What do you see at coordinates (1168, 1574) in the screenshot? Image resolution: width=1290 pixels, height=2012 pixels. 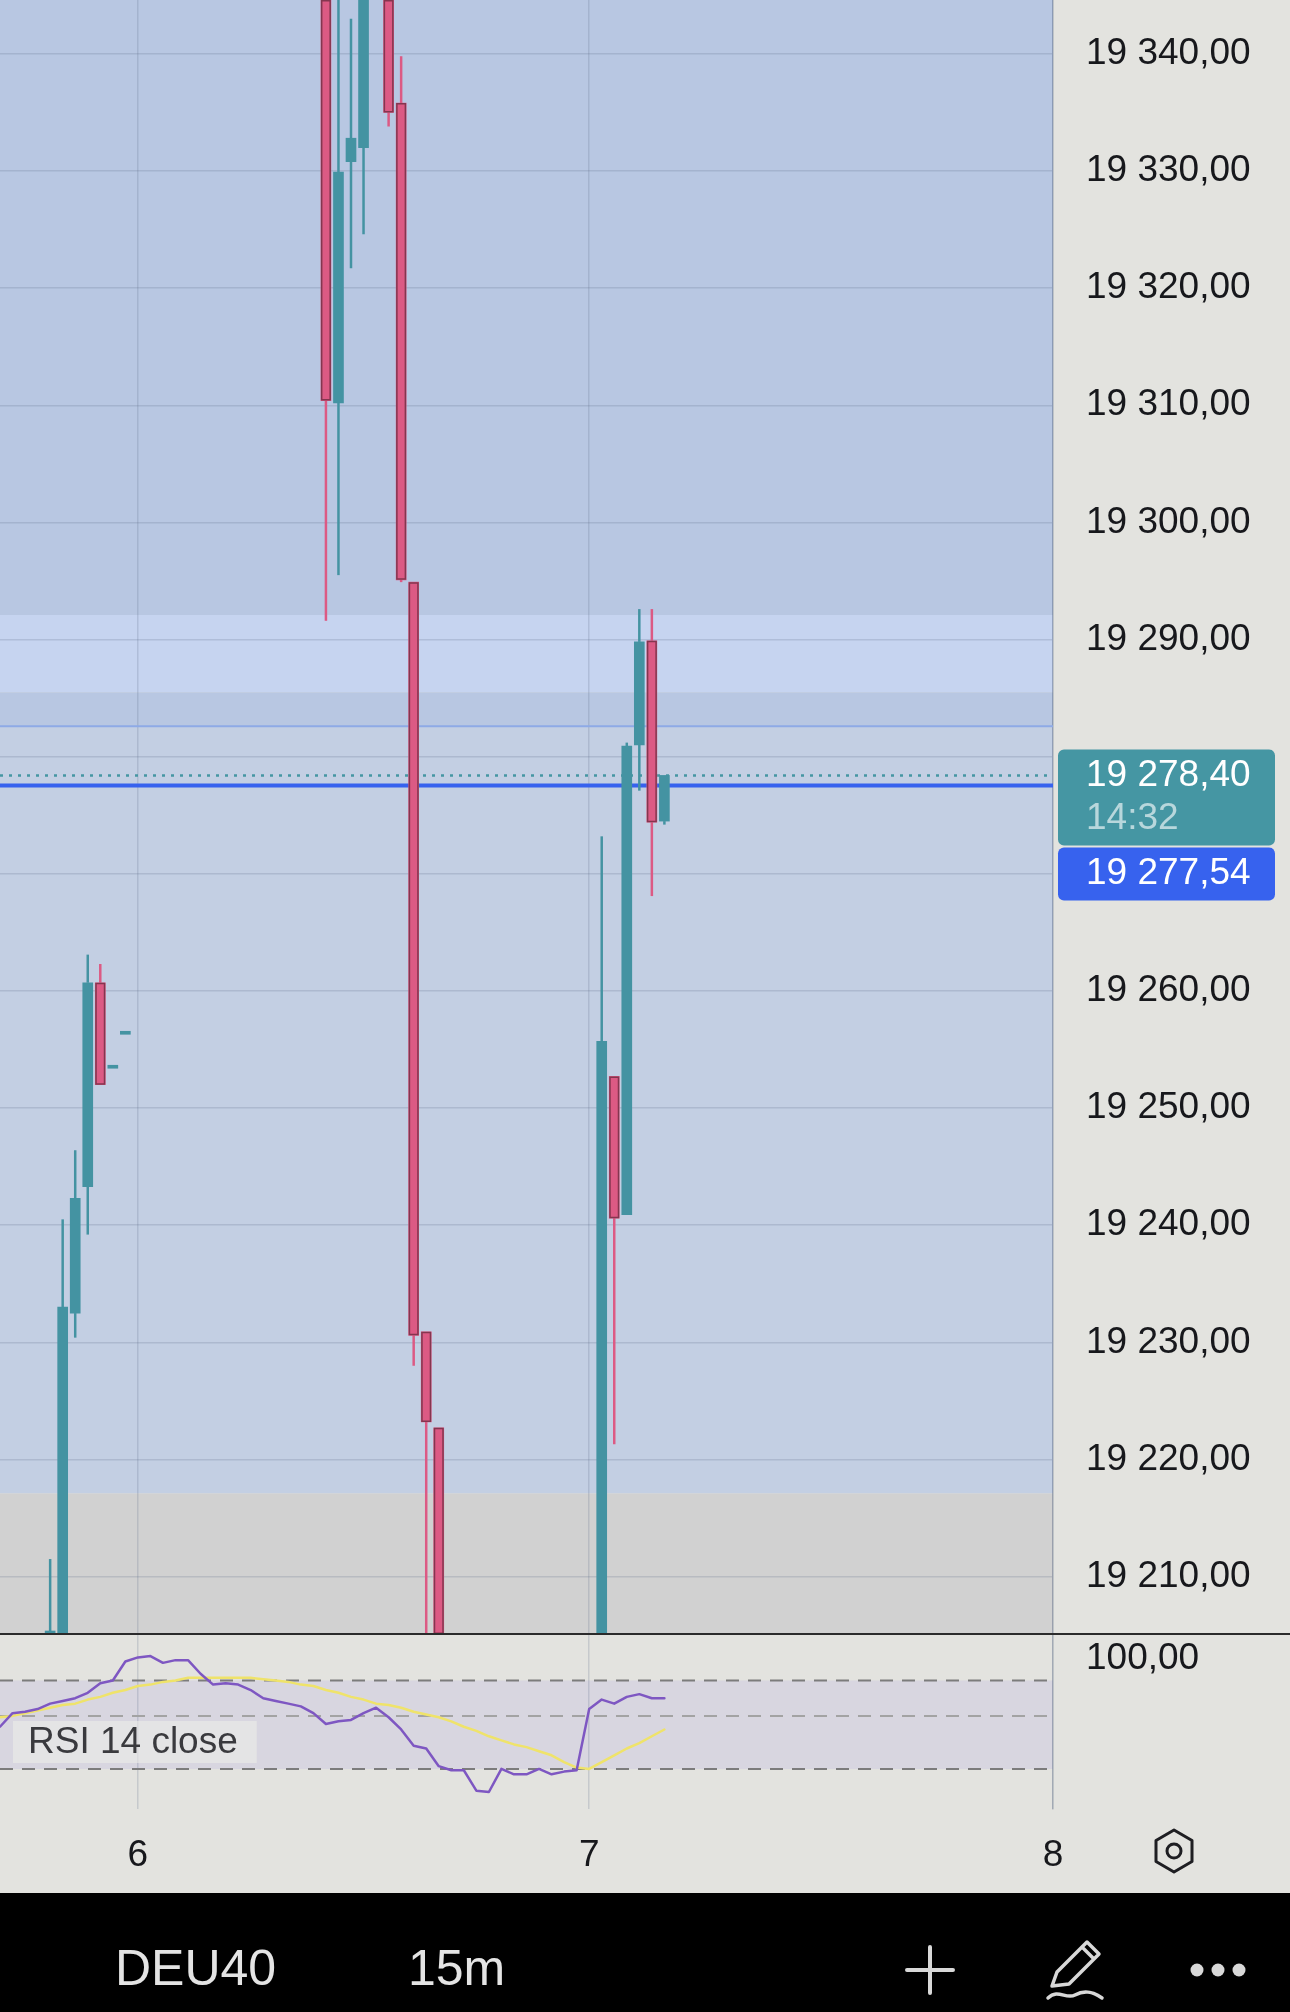 I see `y-tick-label: 19 210,00` at bounding box center [1168, 1574].